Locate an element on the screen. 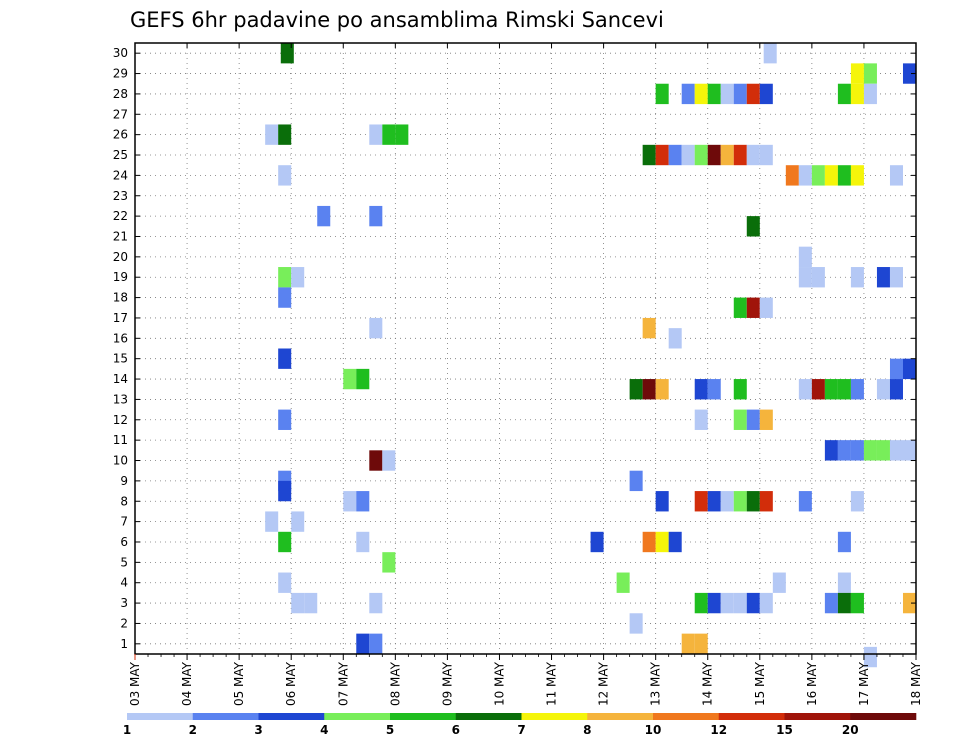 Image resolution: width=960 pixels, height=742 pixels. legend-label: 6 is located at coordinates (456, 730).